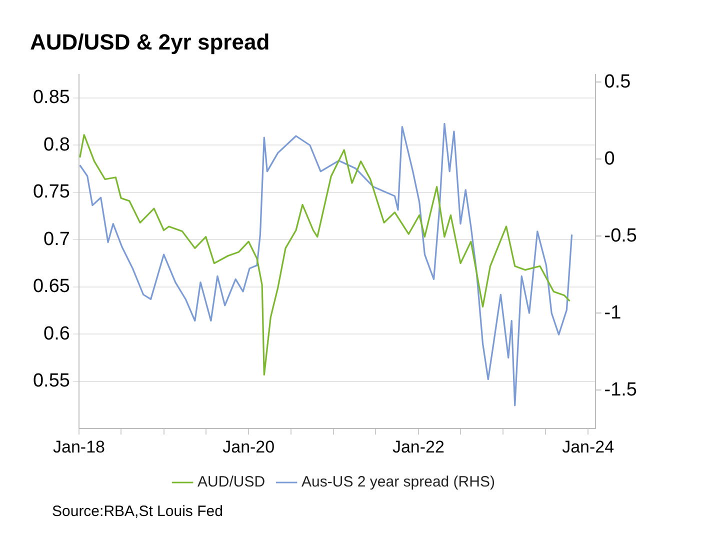 This screenshot has width=710, height=550. Describe the element at coordinates (51, 381) in the screenshot. I see `y-tick-label: 0.55` at that location.